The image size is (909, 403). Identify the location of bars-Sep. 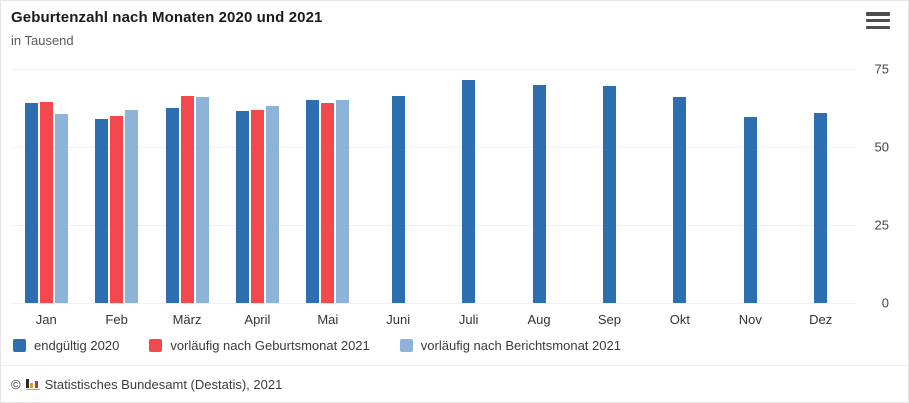
(609, 186).